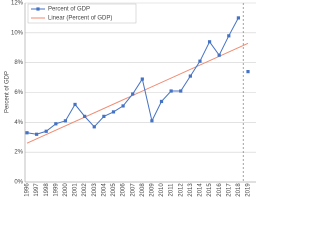 Image resolution: width=320 pixels, height=240 pixels. I want to click on x-tick-label: 2000, so click(66, 190).